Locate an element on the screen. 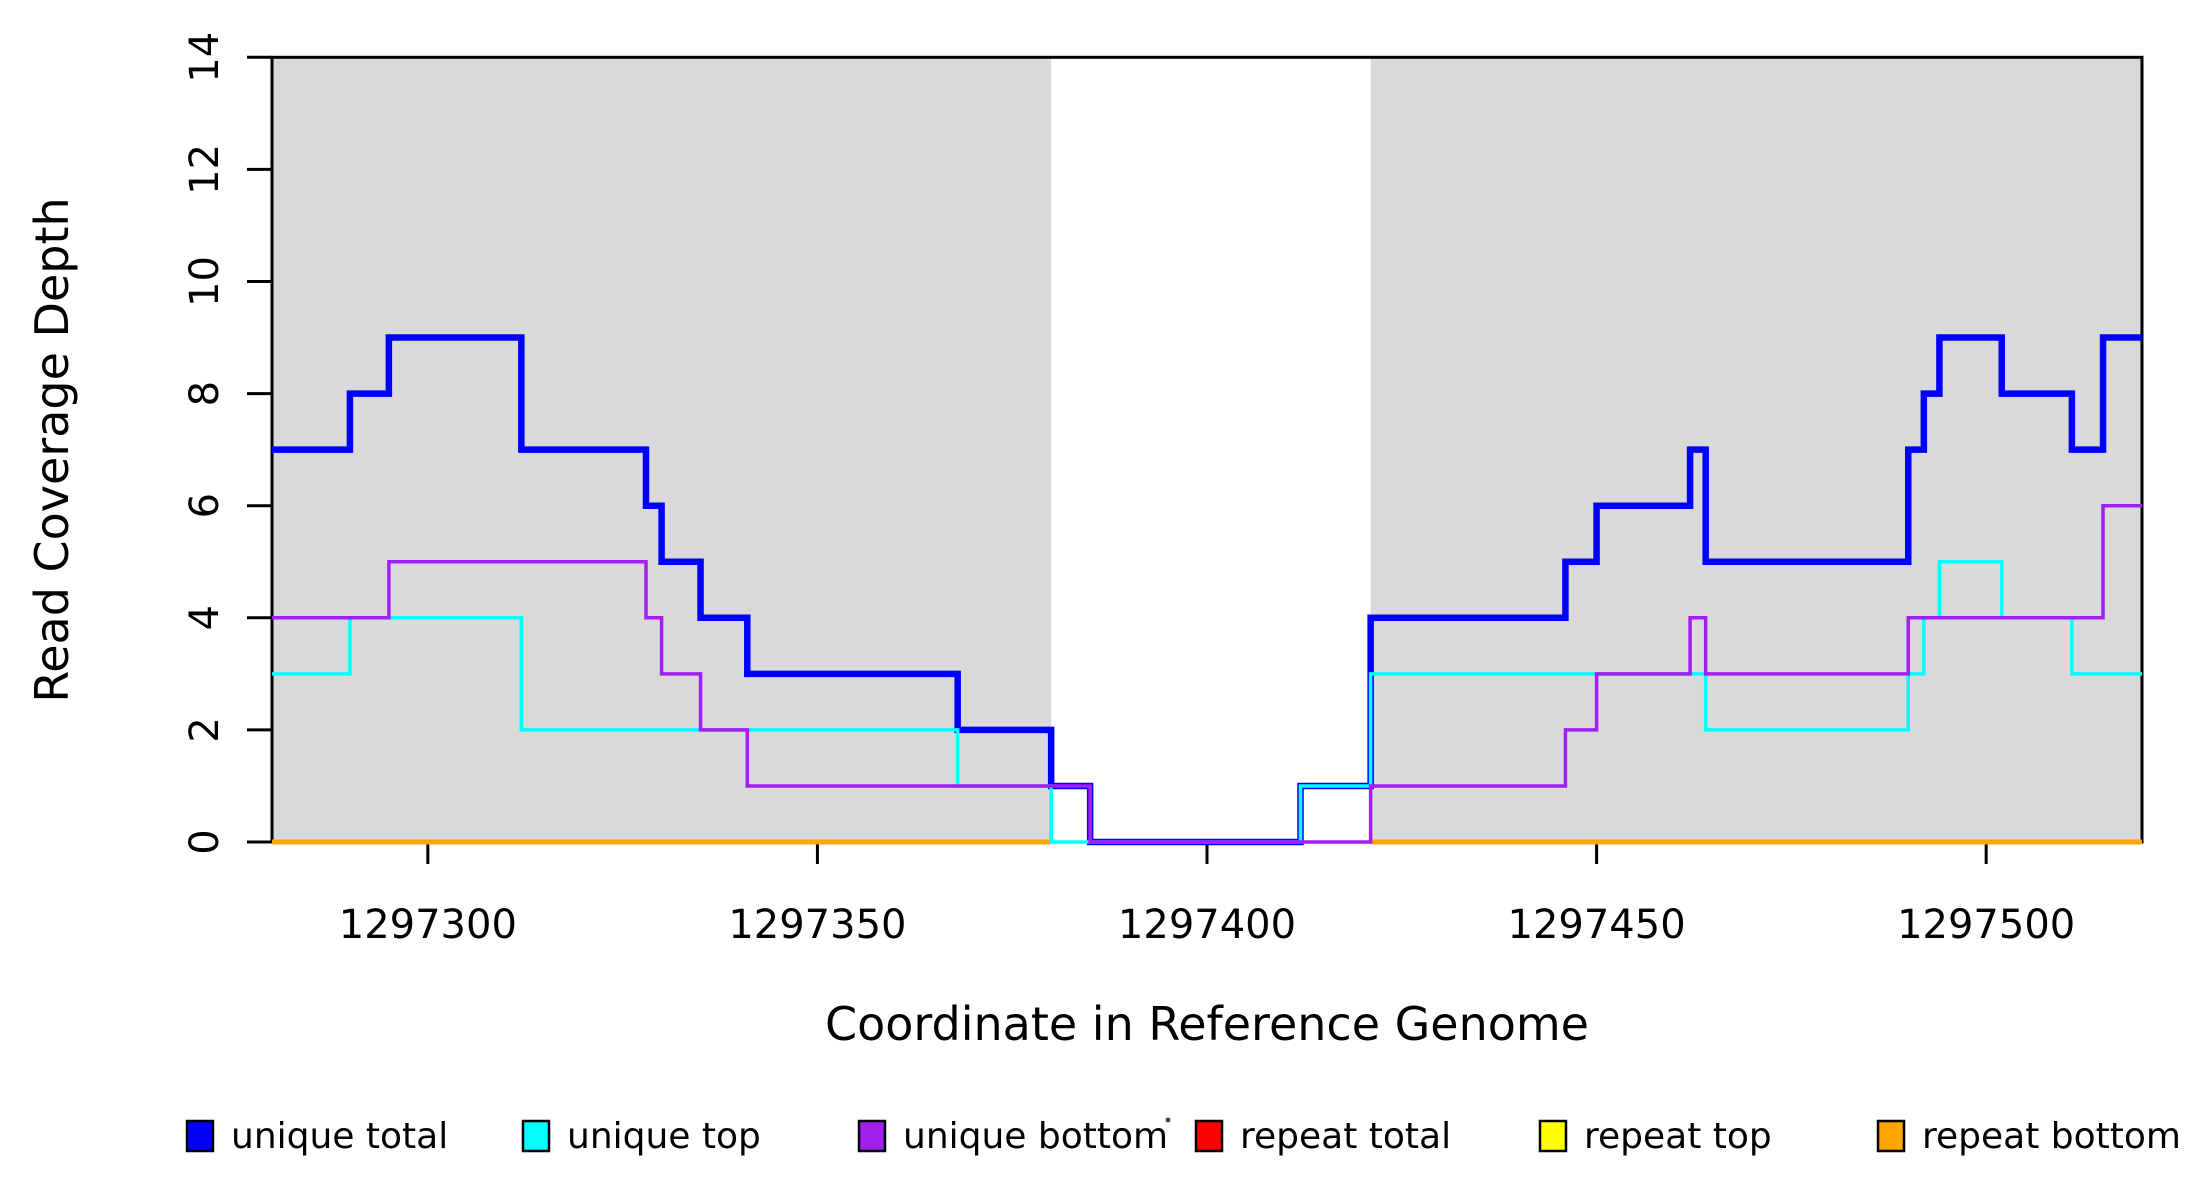 The image size is (2200, 1200). y-tick-label: 12 is located at coordinates (205, 169).